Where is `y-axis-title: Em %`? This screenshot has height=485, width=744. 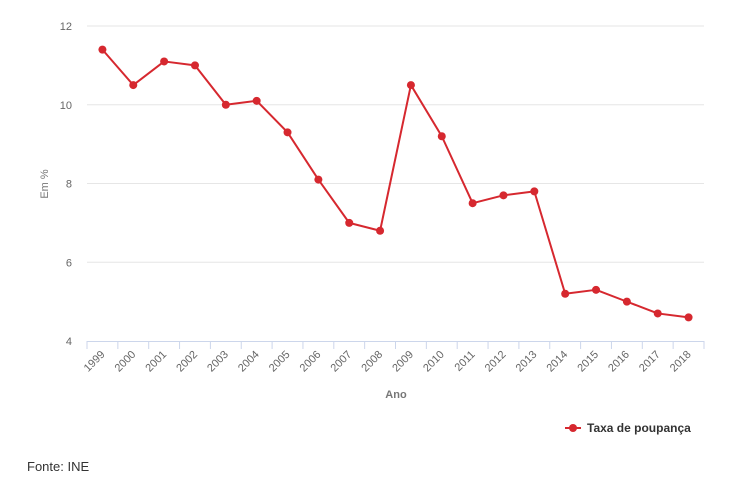
y-axis-title: Em % is located at coordinates (45, 184).